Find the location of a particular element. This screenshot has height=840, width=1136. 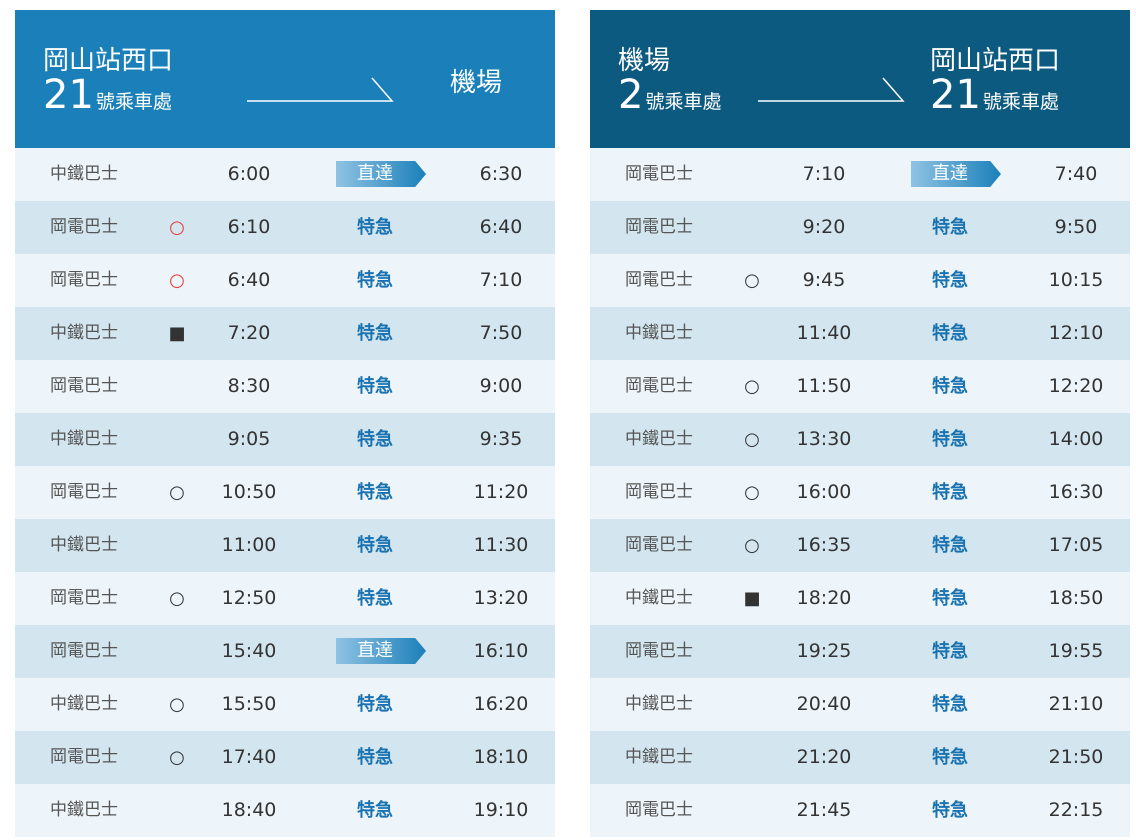

departure-time: 12:50 is located at coordinates (249, 598).